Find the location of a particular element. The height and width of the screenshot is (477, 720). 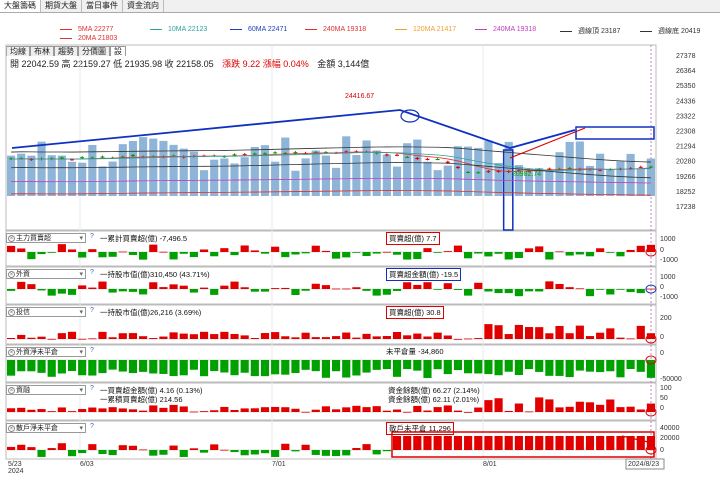

price-axis-label: 27378 is located at coordinates (686, 56).